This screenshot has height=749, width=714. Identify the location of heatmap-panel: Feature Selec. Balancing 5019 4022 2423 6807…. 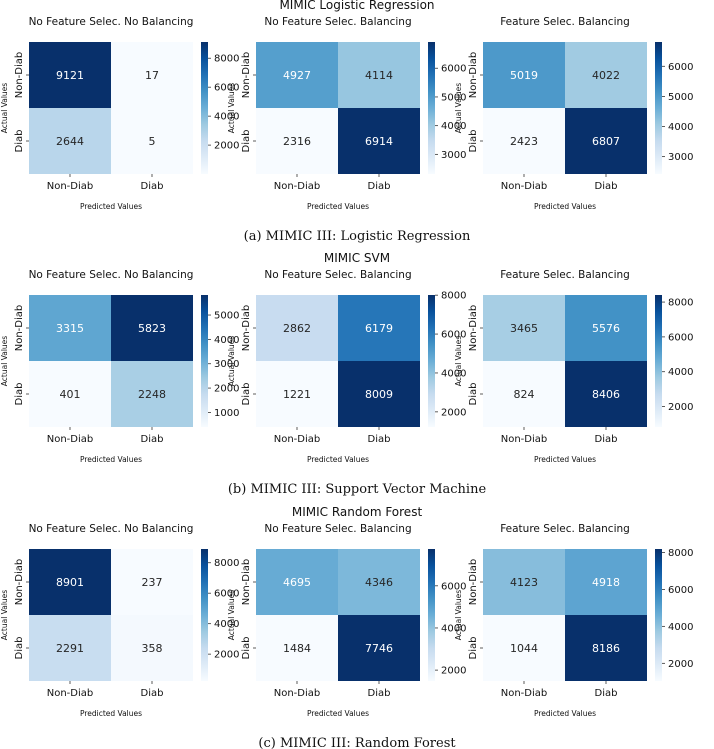
(573, 113).